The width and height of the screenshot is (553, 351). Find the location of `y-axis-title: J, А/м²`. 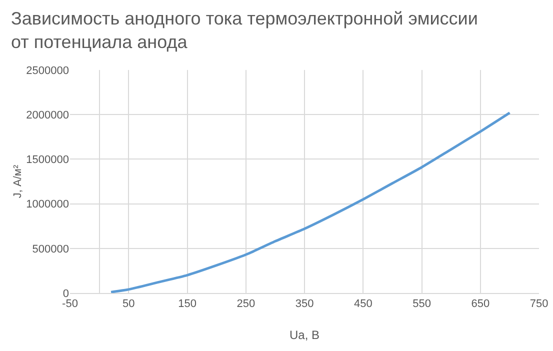

y-axis-title: J, А/м² is located at coordinates (18, 181).